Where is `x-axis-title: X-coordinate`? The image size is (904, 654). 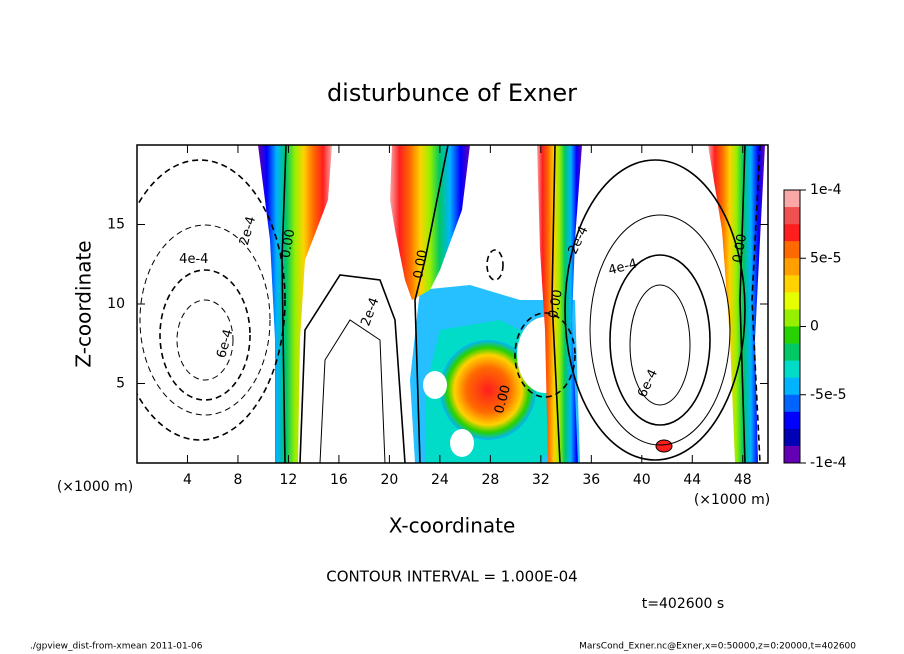 x-axis-title: X-coordinate is located at coordinates (452, 526).